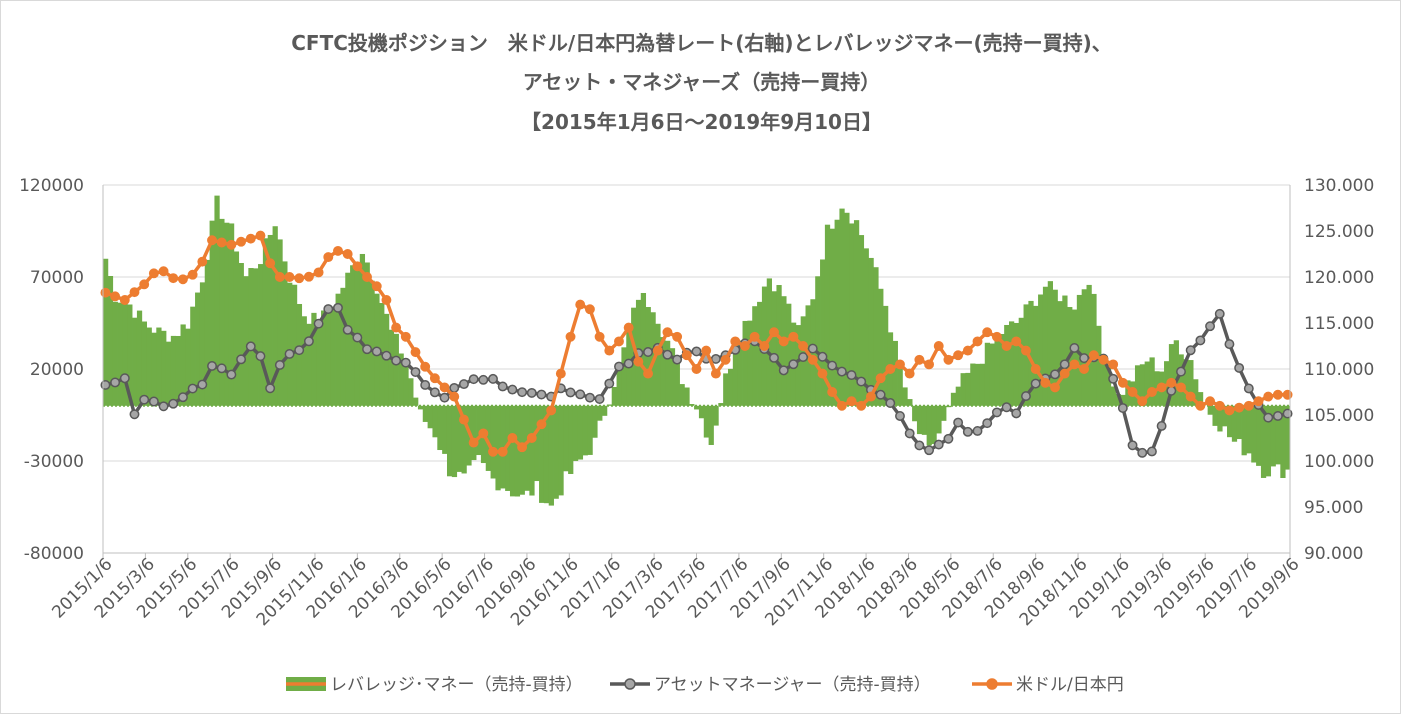 The image size is (1403, 716). What do you see at coordinates (1339, 324) in the screenshot?
I see `y-right-tick-label: 115.000` at bounding box center [1339, 324].